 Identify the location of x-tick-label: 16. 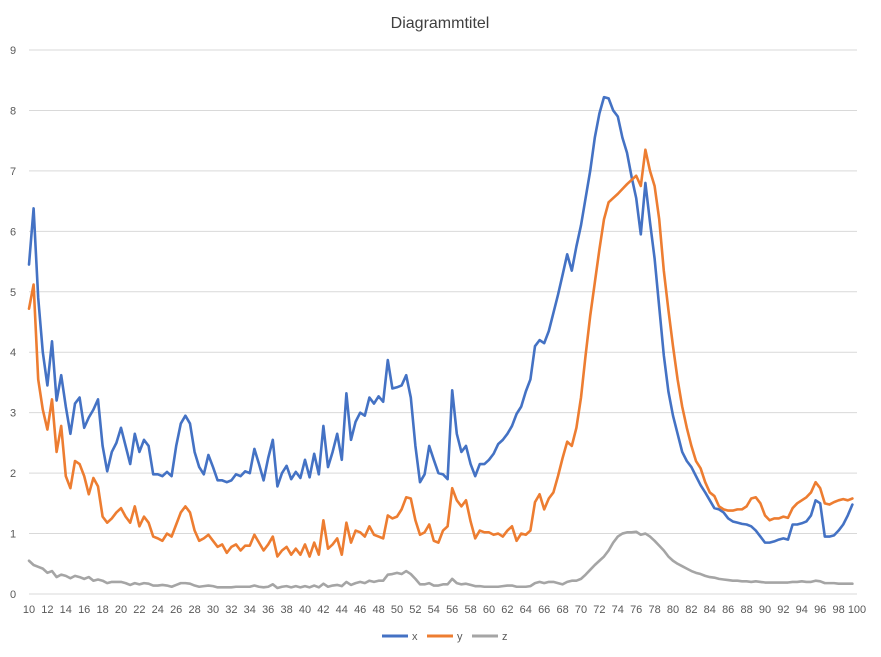
(84, 610).